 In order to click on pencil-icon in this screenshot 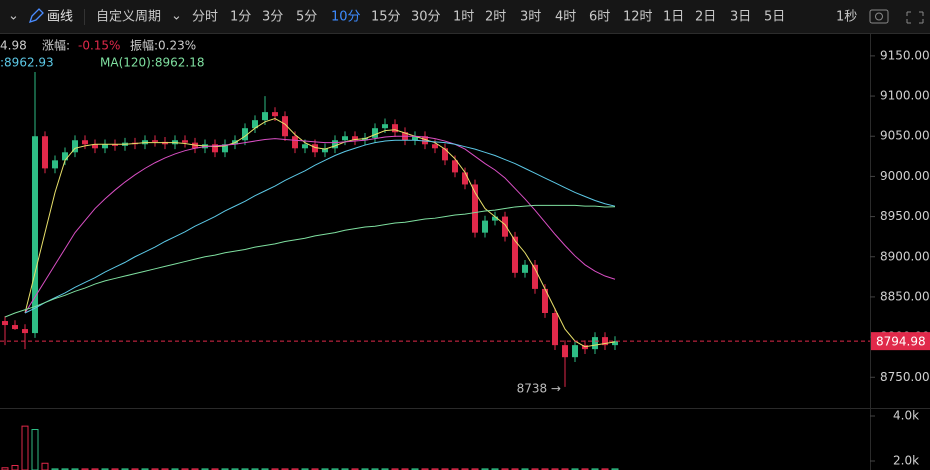, I will do `click(36, 16)`.